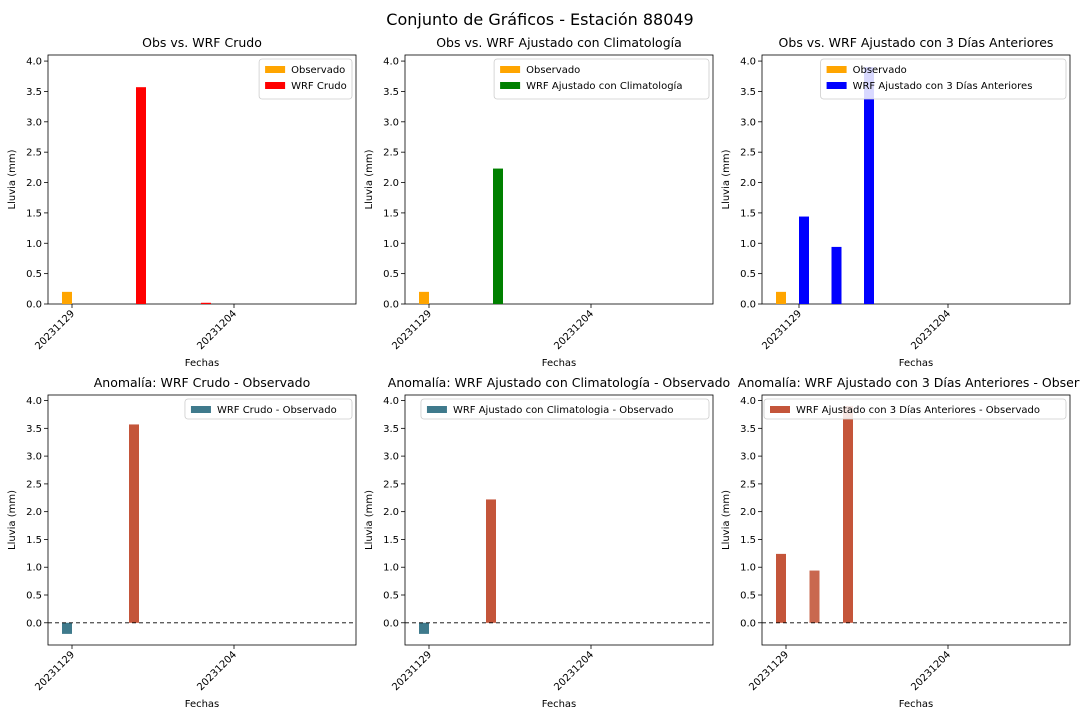 The width and height of the screenshot is (1080, 720). Describe the element at coordinates (604, 86) in the screenshot. I see `legend-label: WRF Ajustado con Climatología` at that location.